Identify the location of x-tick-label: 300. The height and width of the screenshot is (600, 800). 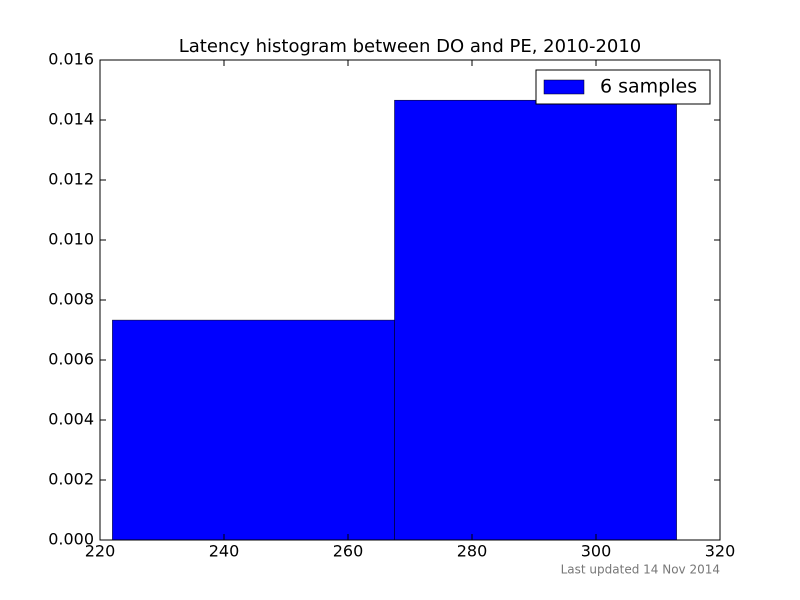
(596, 551).